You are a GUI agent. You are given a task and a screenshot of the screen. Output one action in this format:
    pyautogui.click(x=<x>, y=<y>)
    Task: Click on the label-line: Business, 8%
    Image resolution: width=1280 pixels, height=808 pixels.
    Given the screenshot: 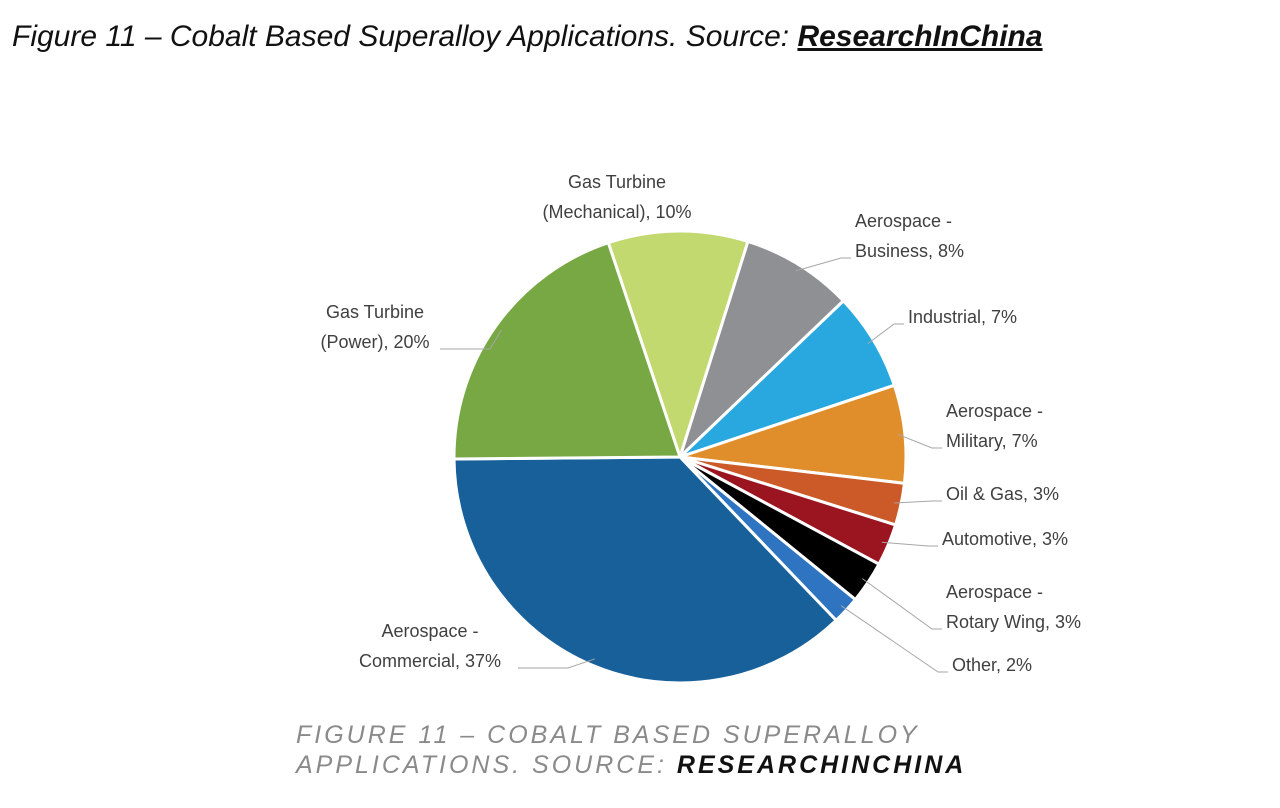 What is the action you would take?
    pyautogui.click(x=909, y=251)
    